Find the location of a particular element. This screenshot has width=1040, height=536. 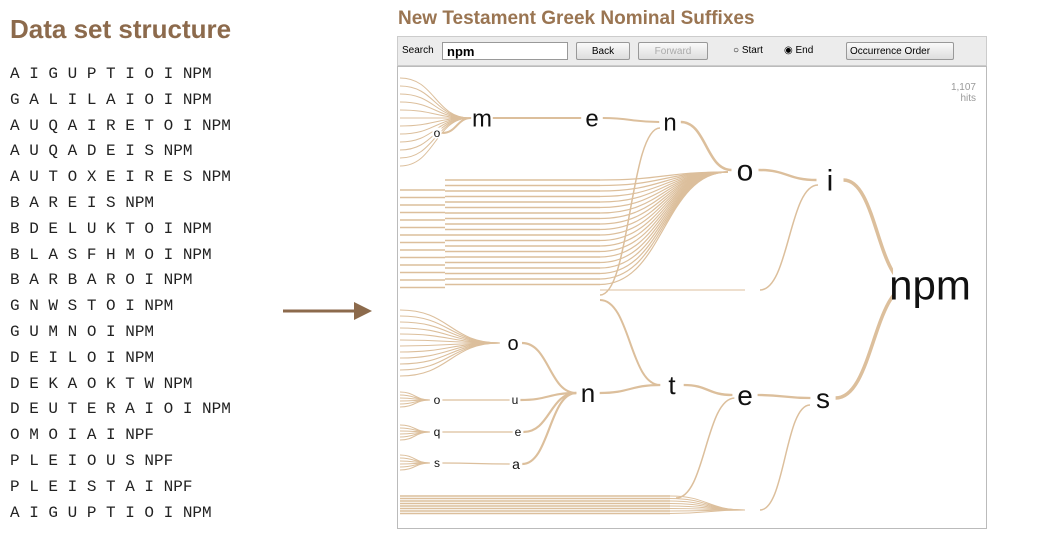

tree-node: m is located at coordinates (482, 118).